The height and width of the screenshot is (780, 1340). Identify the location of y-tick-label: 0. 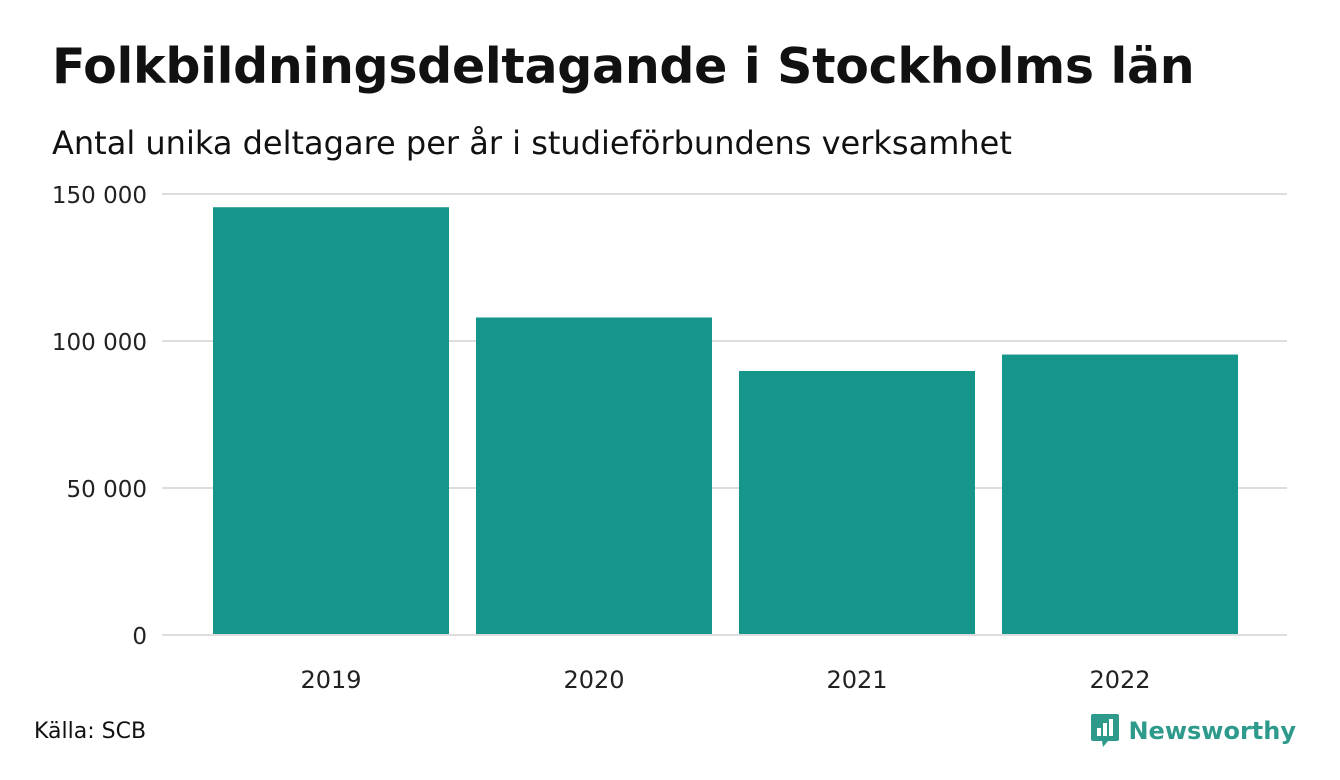
(139, 637).